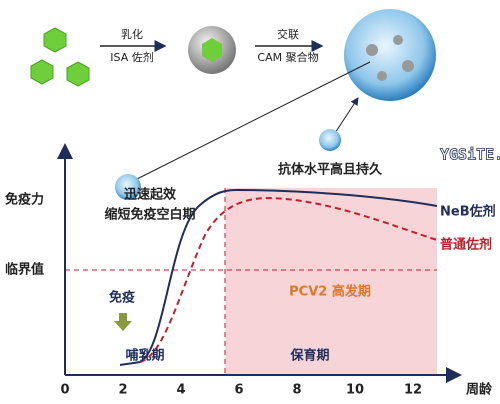  Describe the element at coordinates (330, 170) in the screenshot. I see `note: 抗体水平高且持久` at that location.